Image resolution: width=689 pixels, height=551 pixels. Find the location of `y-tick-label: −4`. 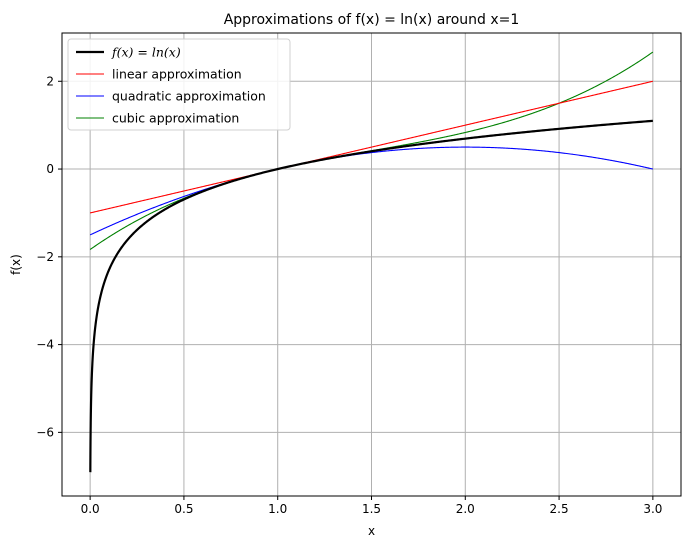

y-tick-label: −4 is located at coordinates (45, 345).